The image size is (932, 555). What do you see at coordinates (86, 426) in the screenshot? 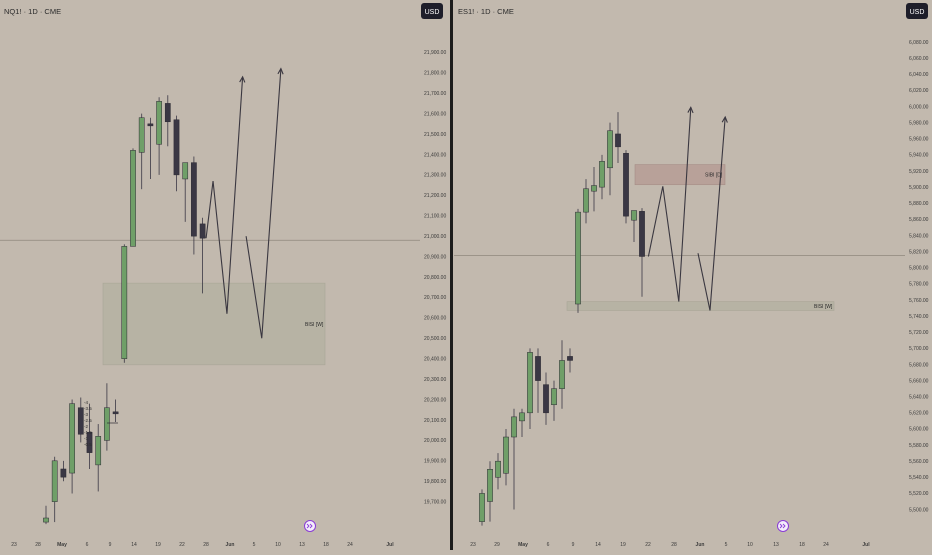
I see `fib-label: -2` at bounding box center [86, 426].